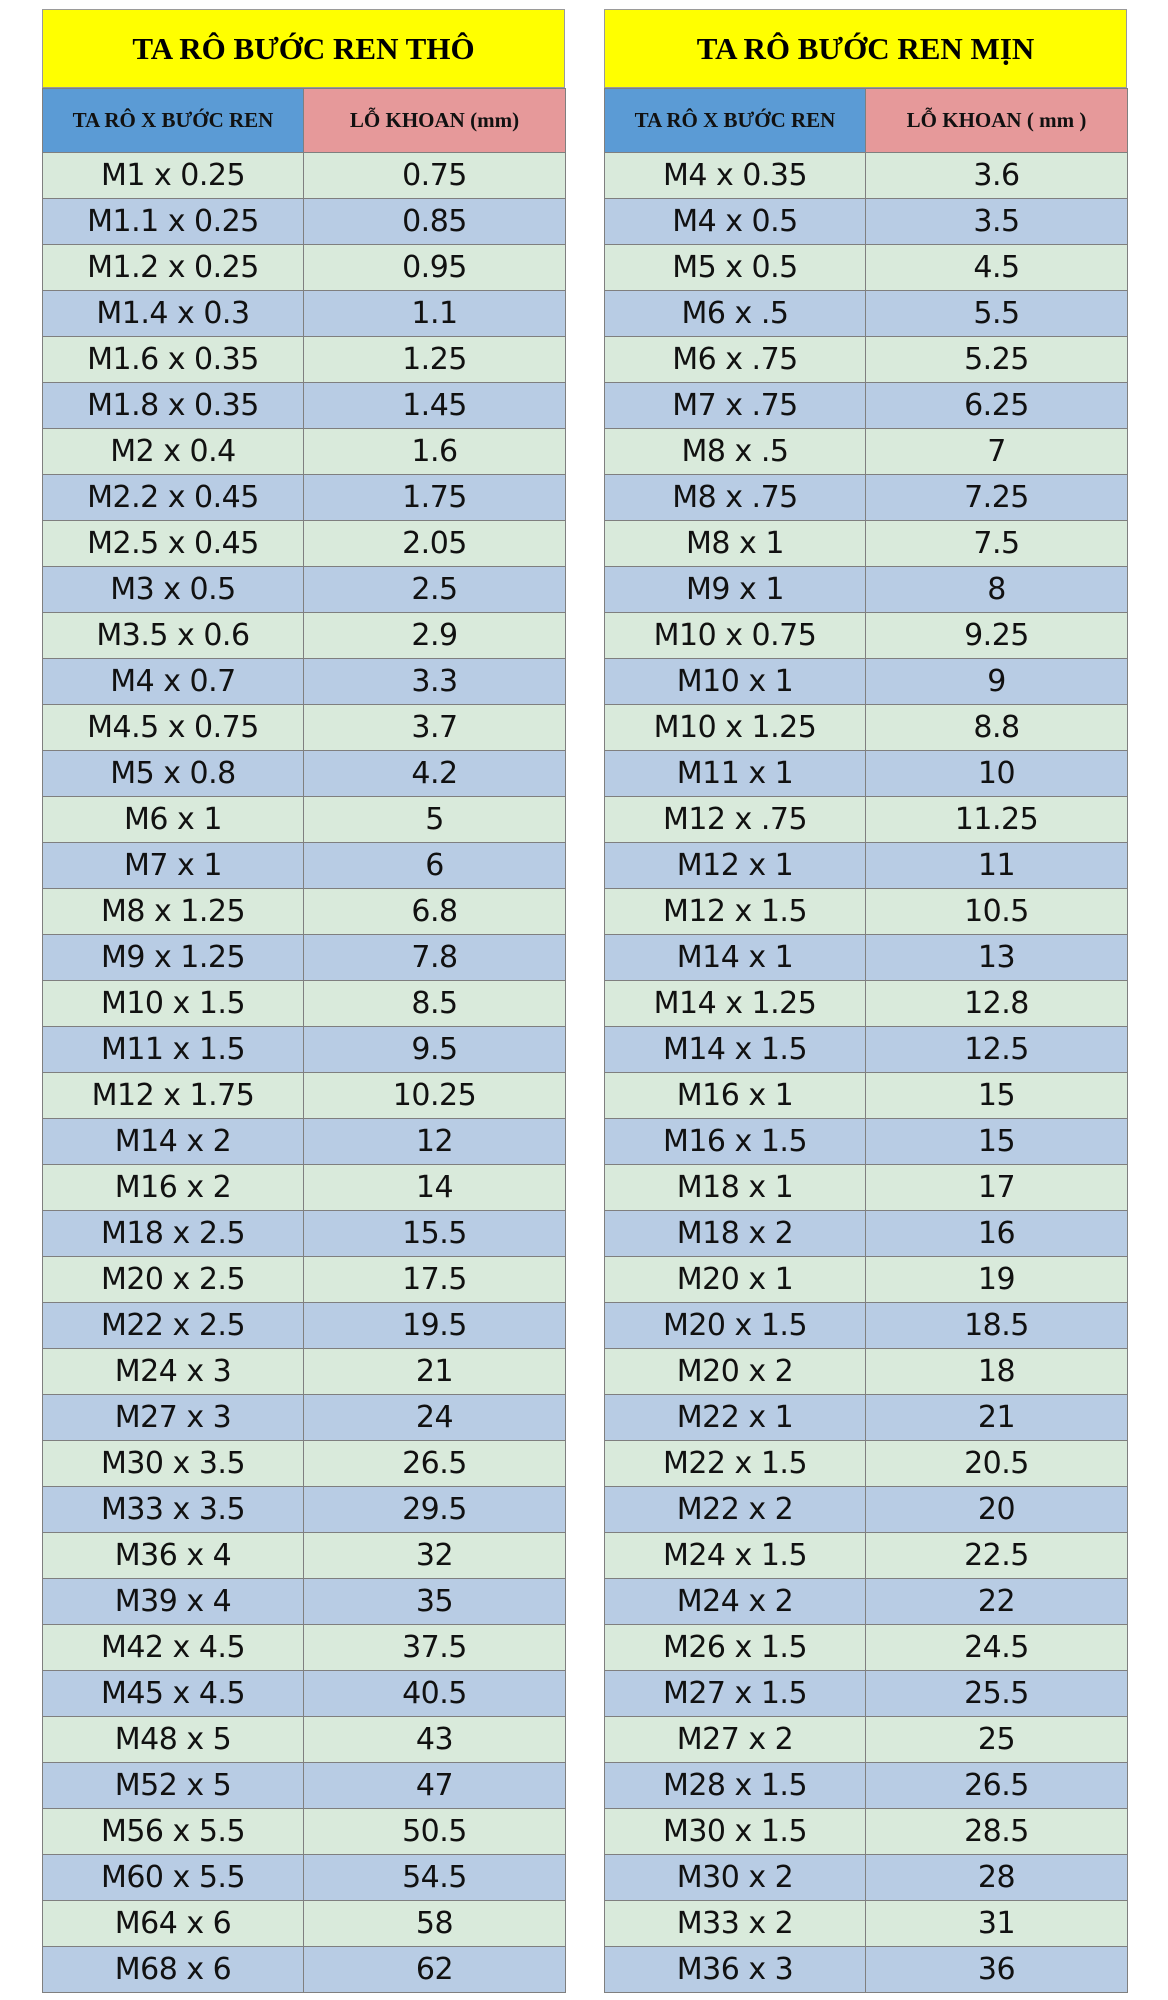 The width and height of the screenshot is (1168, 2000). What do you see at coordinates (735, 1095) in the screenshot?
I see `tap-size-cell: M16 x 1` at bounding box center [735, 1095].